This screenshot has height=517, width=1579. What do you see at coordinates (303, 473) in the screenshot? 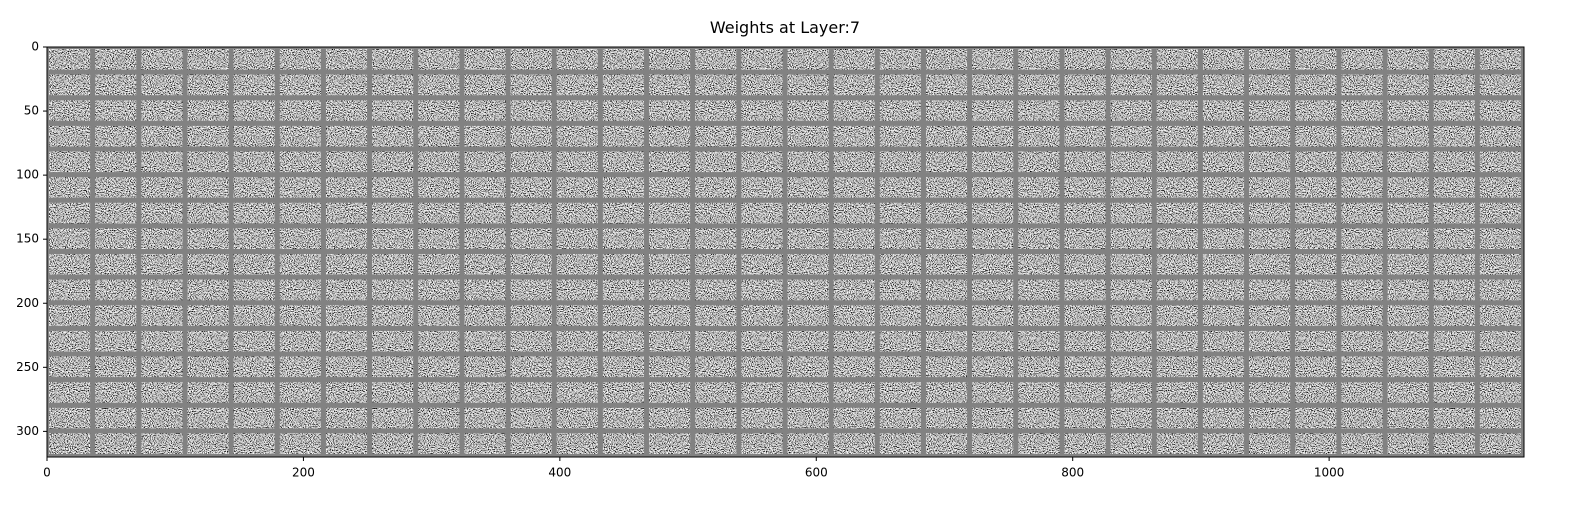
I see `x-tick-label: 200` at bounding box center [303, 473].